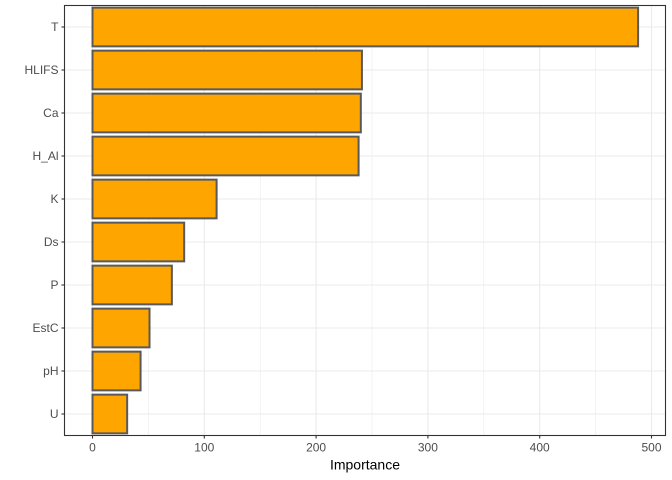  I want to click on y-tick-label: T, so click(55, 27).